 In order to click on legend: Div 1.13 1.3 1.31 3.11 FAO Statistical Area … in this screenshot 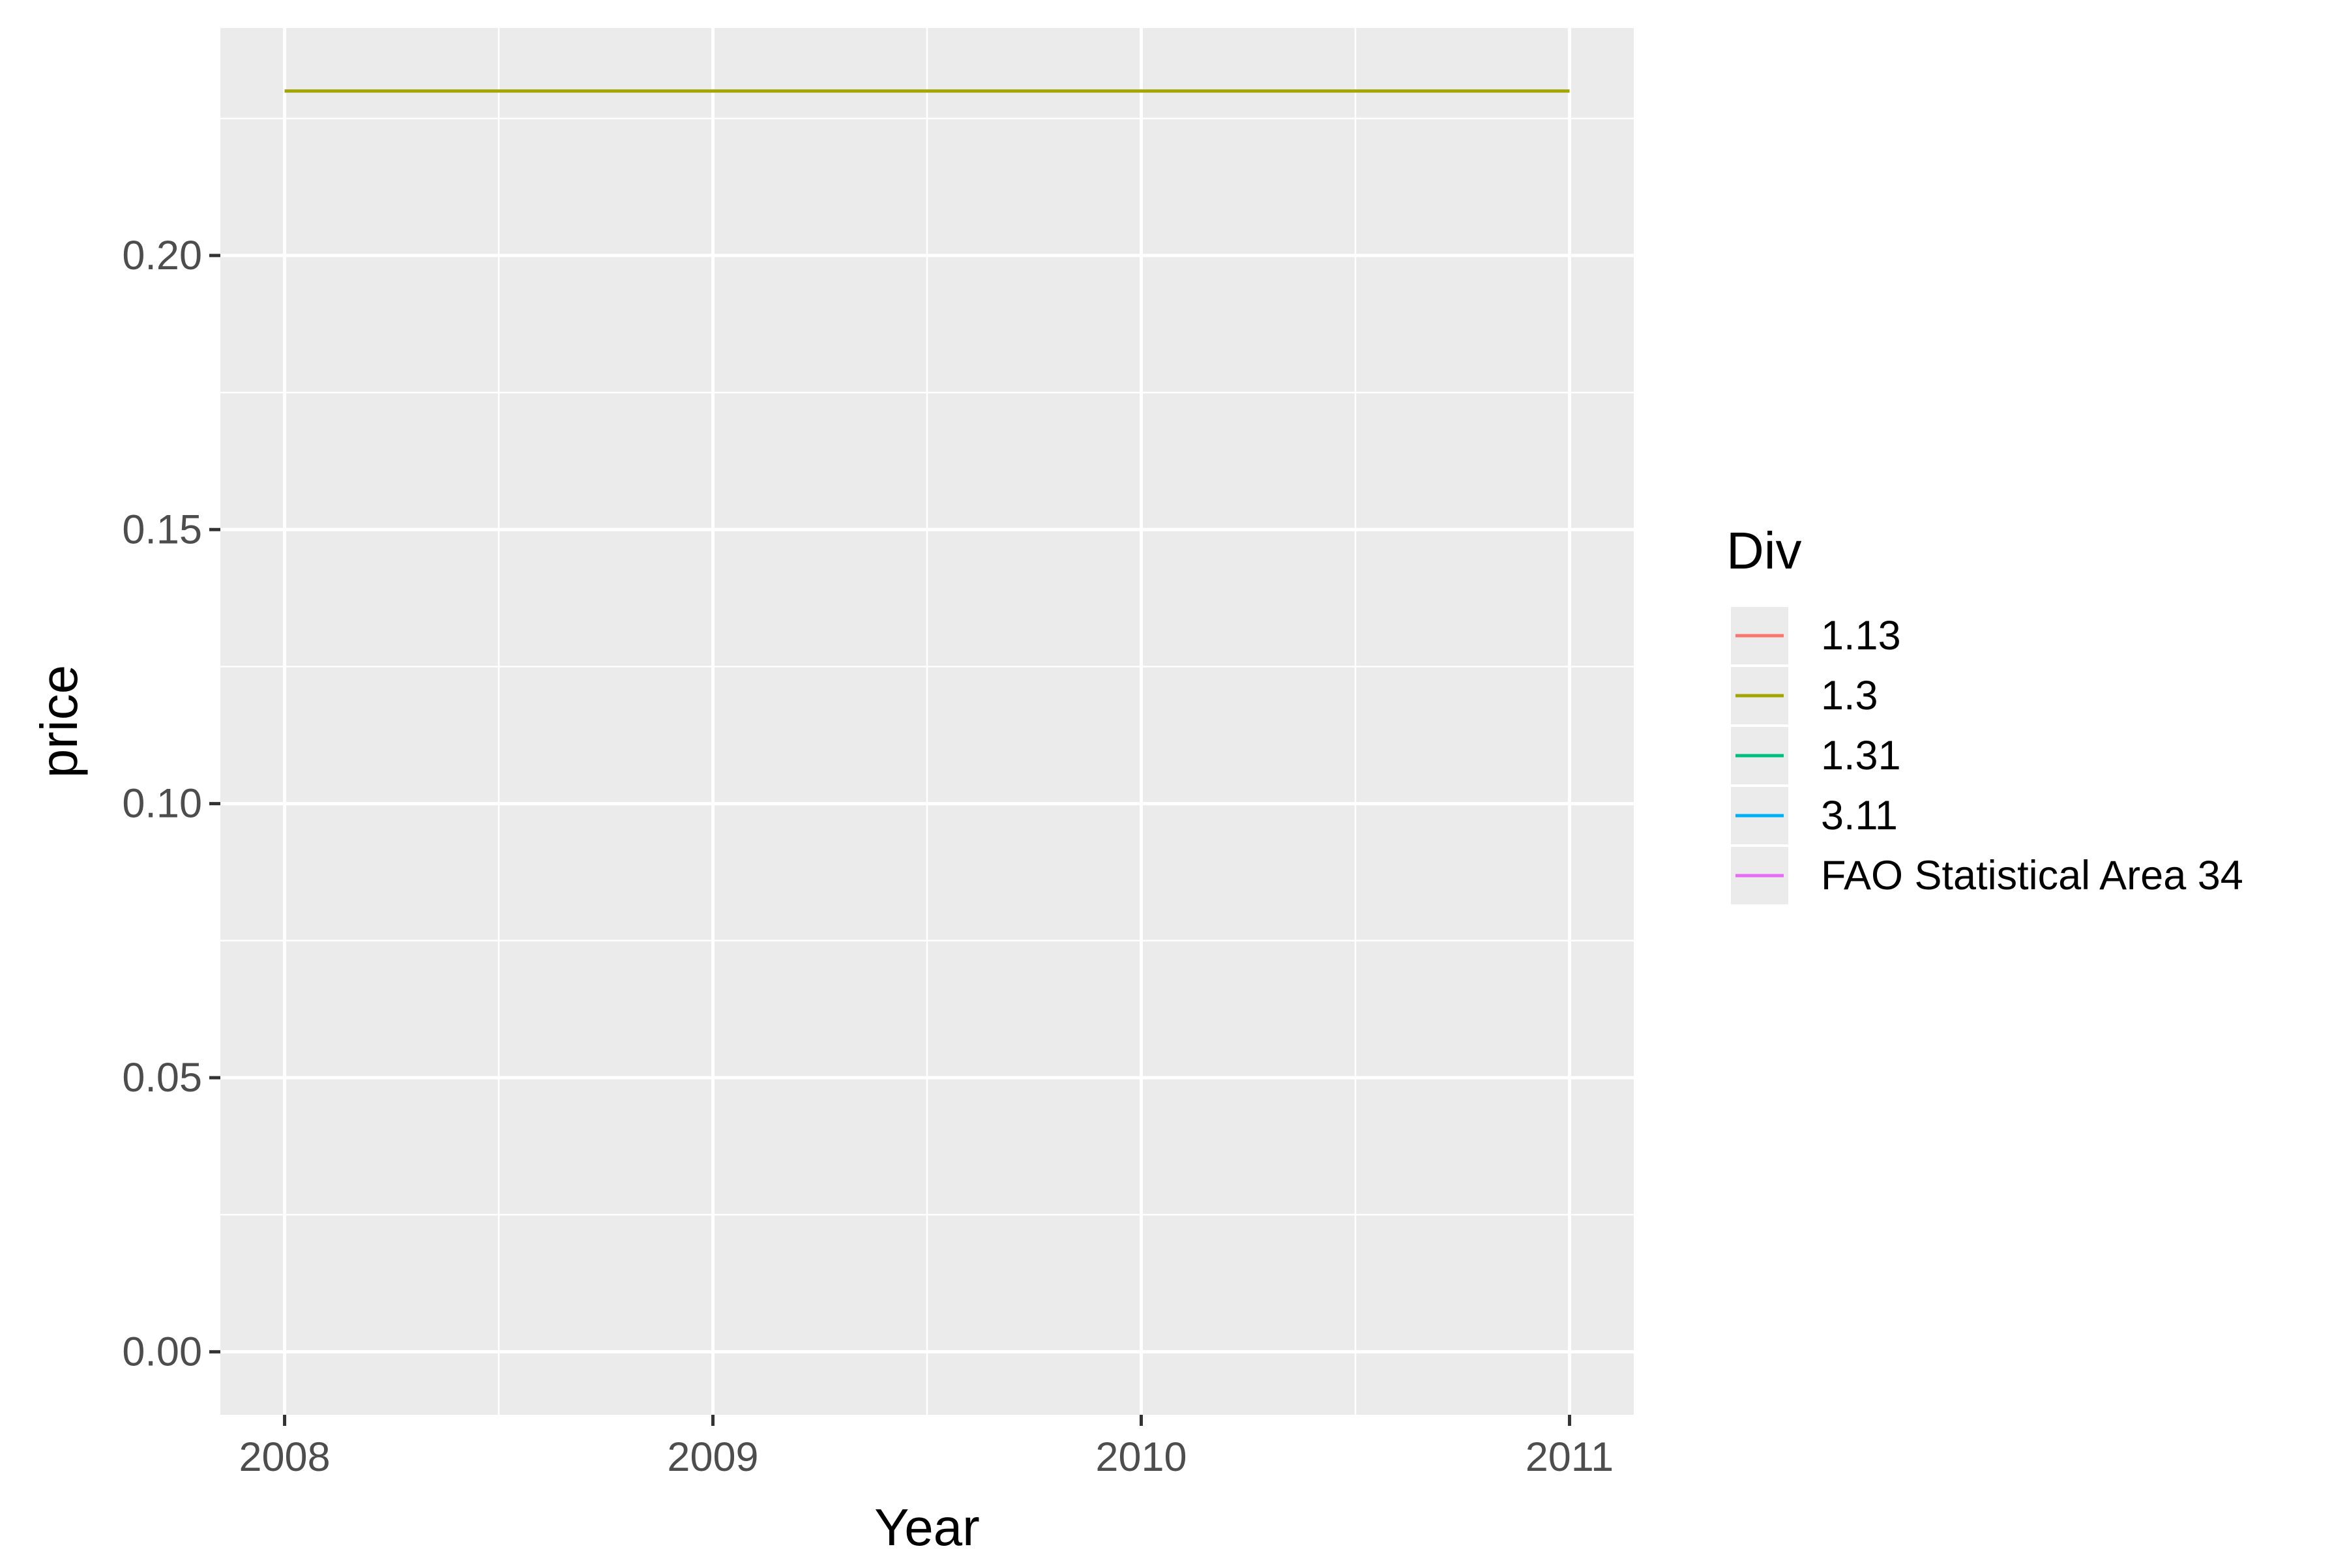, I will do `click(1984, 715)`.